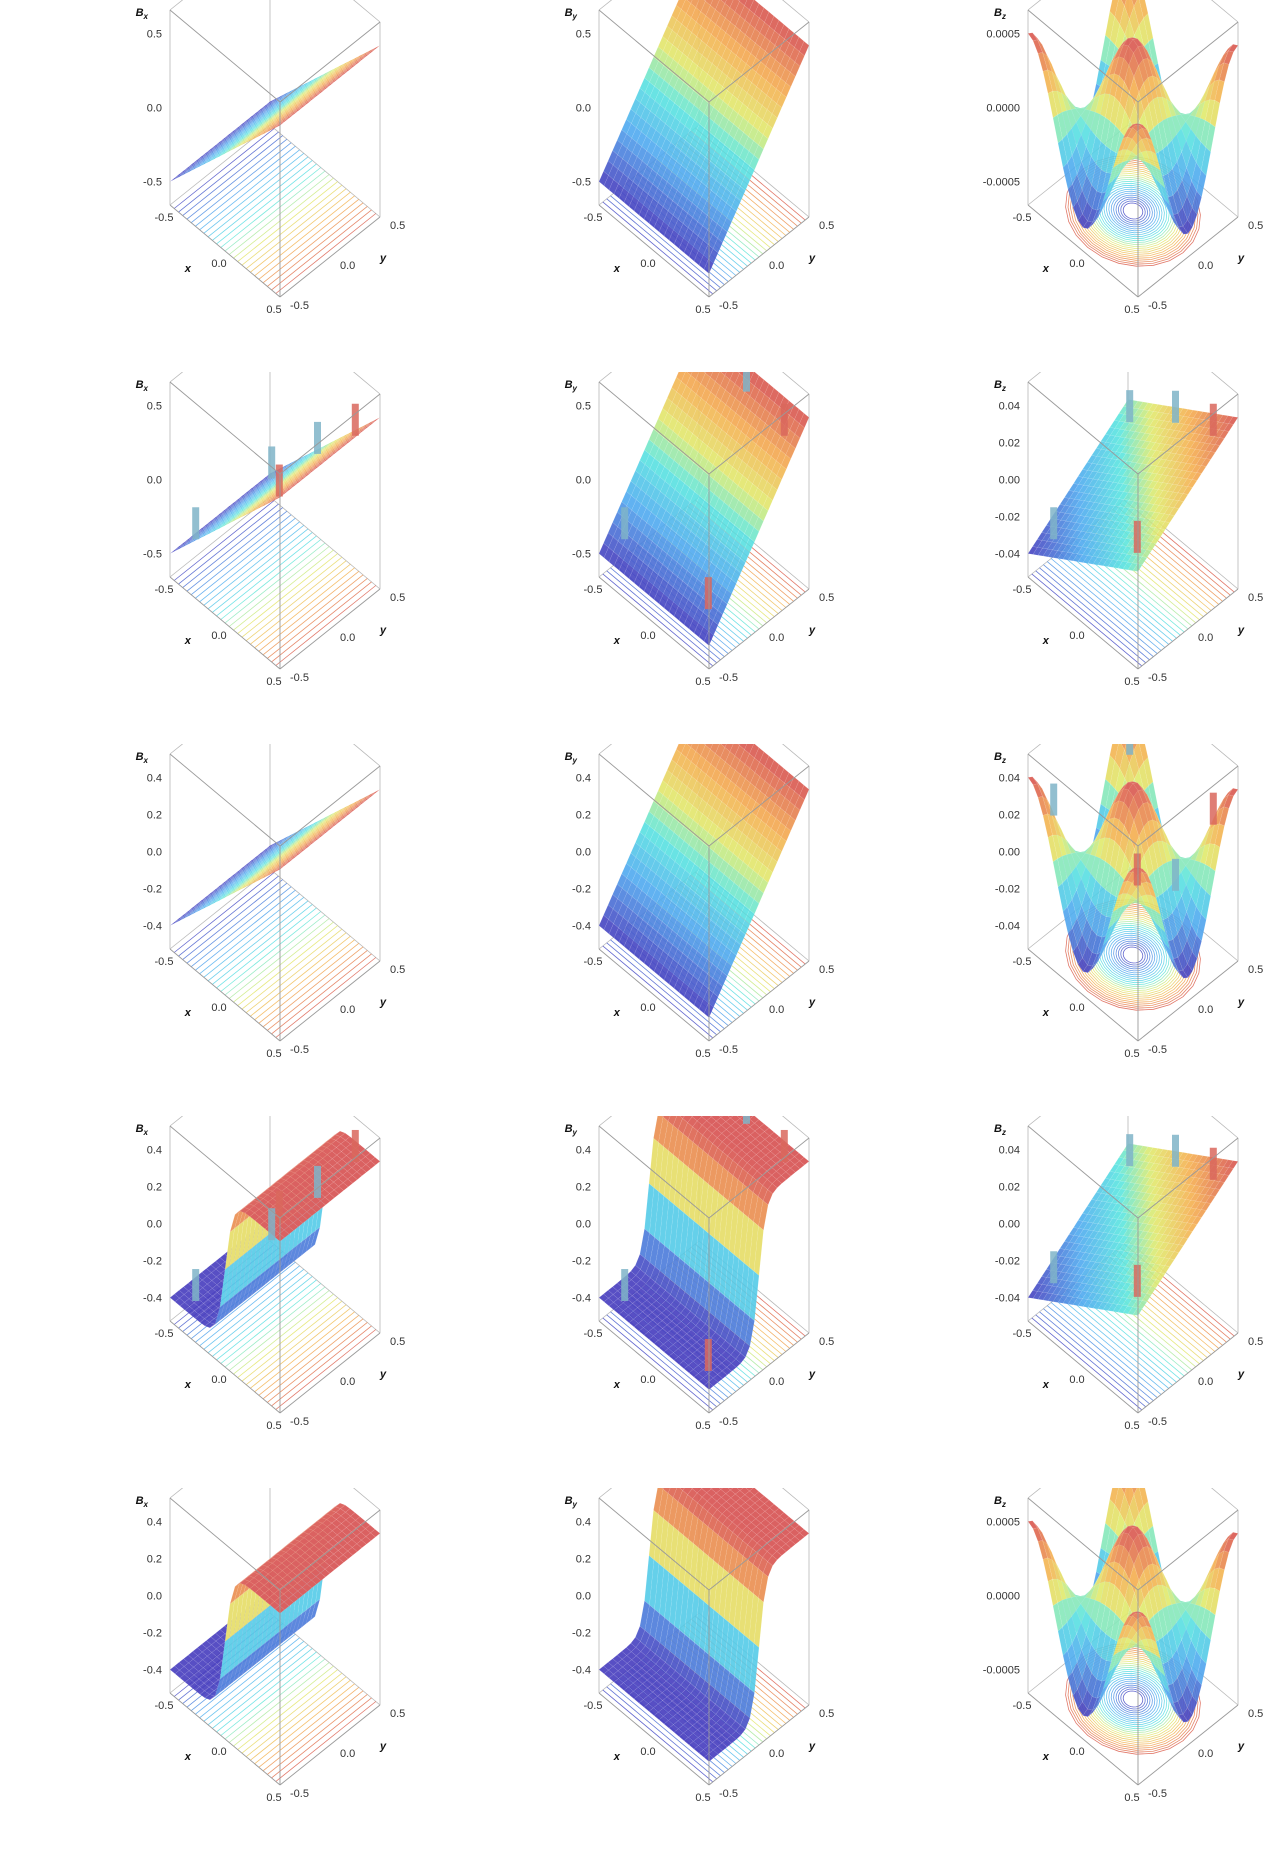  I want to click on surface-plot-svg: -0.50.00.5Bx-0.50.00.5x-0.50.00.5y, so click(270, 530).